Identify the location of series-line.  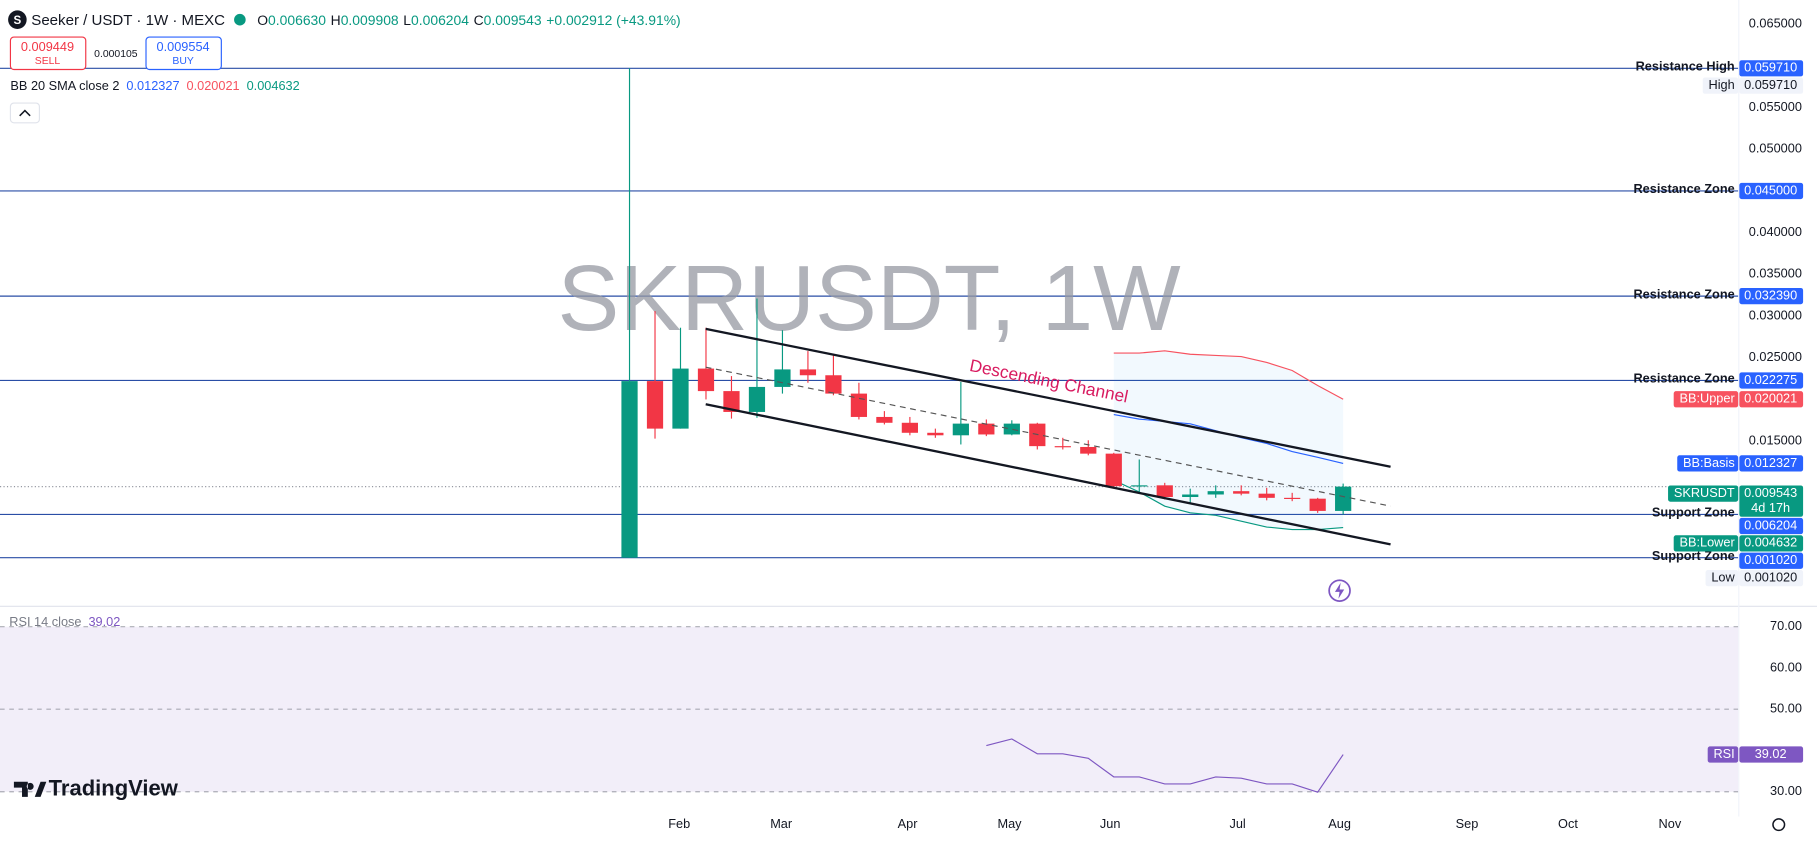
(1228, 505).